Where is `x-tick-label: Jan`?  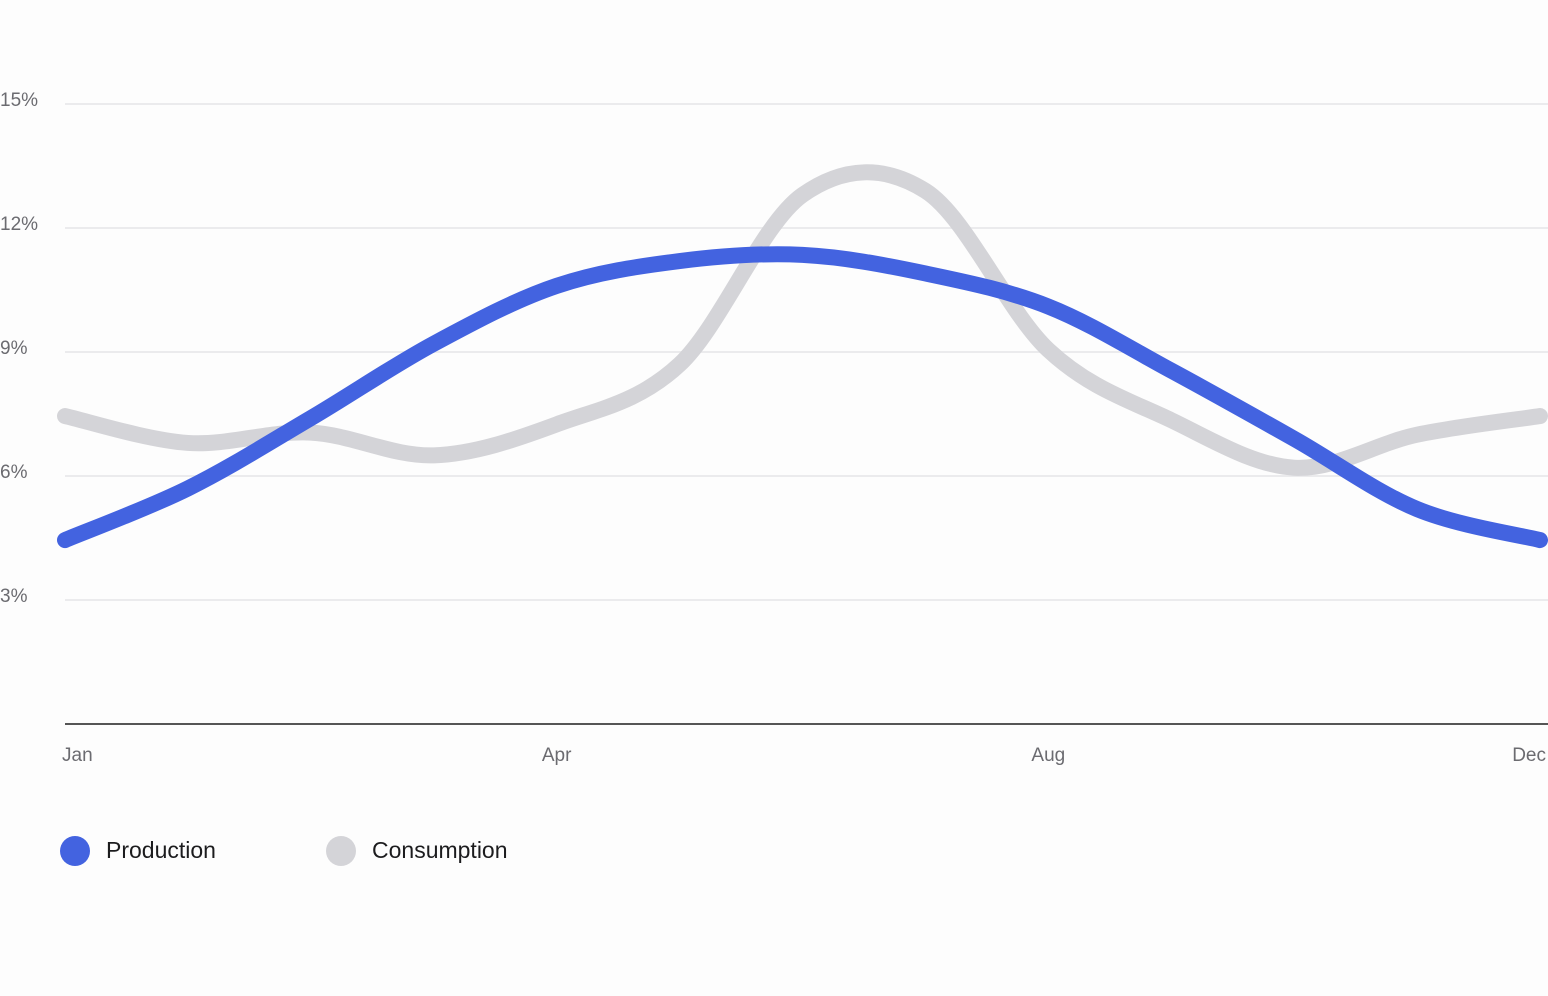
x-tick-label: Jan is located at coordinates (77, 755).